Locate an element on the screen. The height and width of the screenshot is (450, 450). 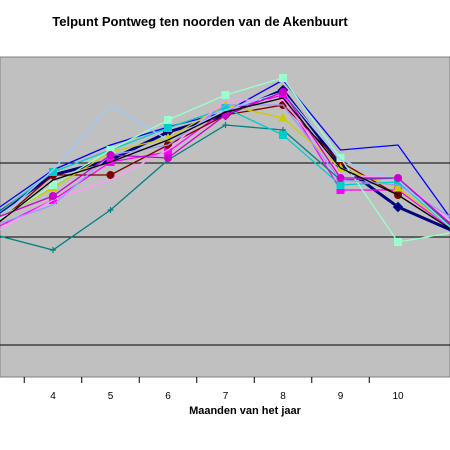
x-tick-label-4: 4 is located at coordinates (53, 396).